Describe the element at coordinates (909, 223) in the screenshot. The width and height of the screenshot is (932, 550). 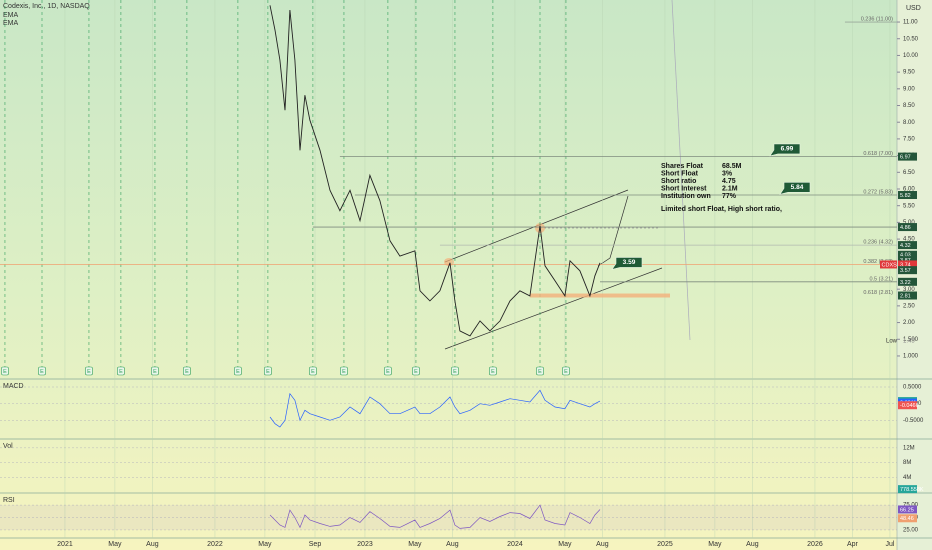
I see `y-tick-label: 5.00` at that location.